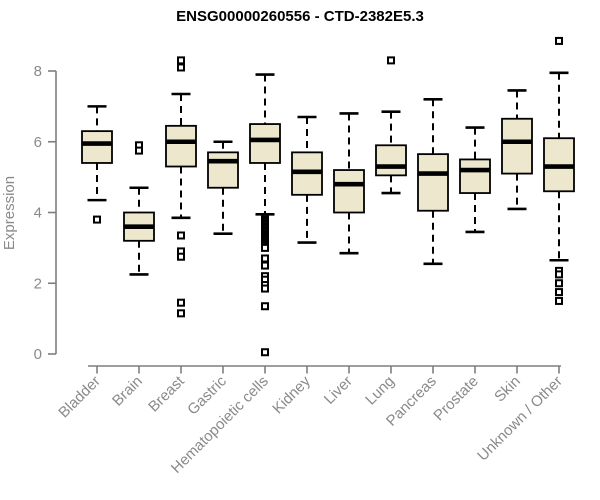 This screenshot has width=600, height=500. I want to click on box-group-unknown-other, so click(559, 170).